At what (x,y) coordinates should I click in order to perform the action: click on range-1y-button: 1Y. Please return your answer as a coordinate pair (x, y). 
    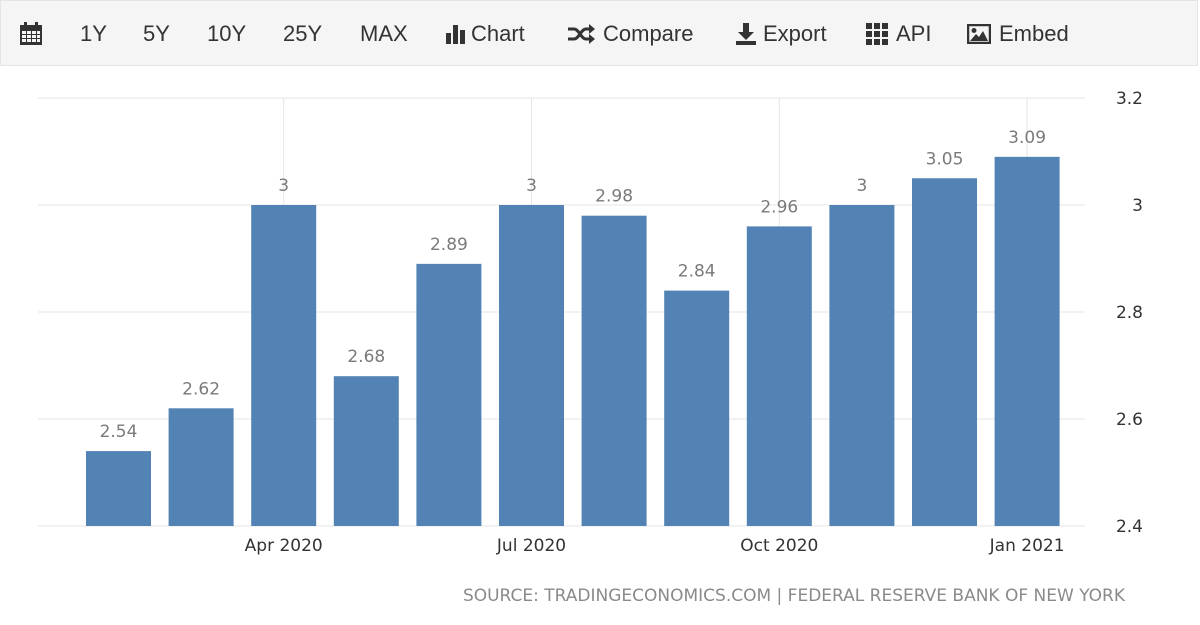
    Looking at the image, I should click on (93, 34).